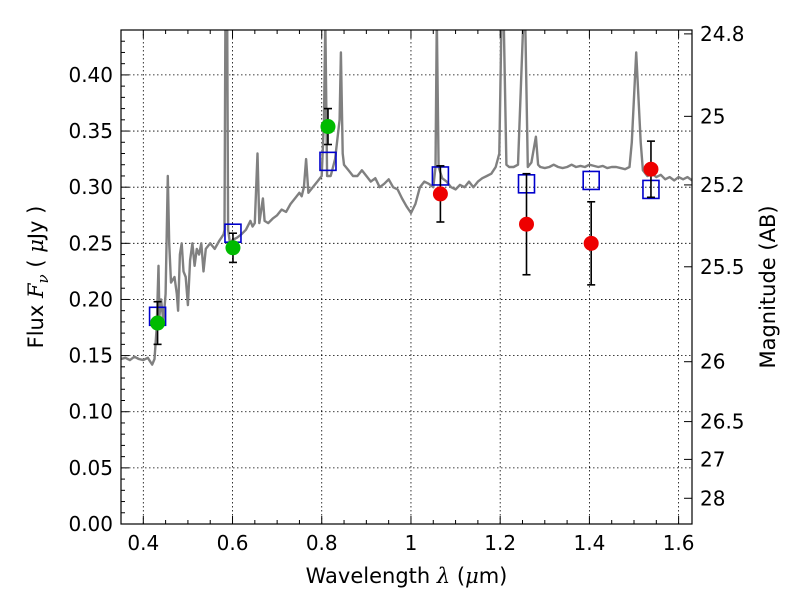 This screenshot has height=600, width=800. Describe the element at coordinates (712, 498) in the screenshot. I see `y2-tick-label: 28` at that location.